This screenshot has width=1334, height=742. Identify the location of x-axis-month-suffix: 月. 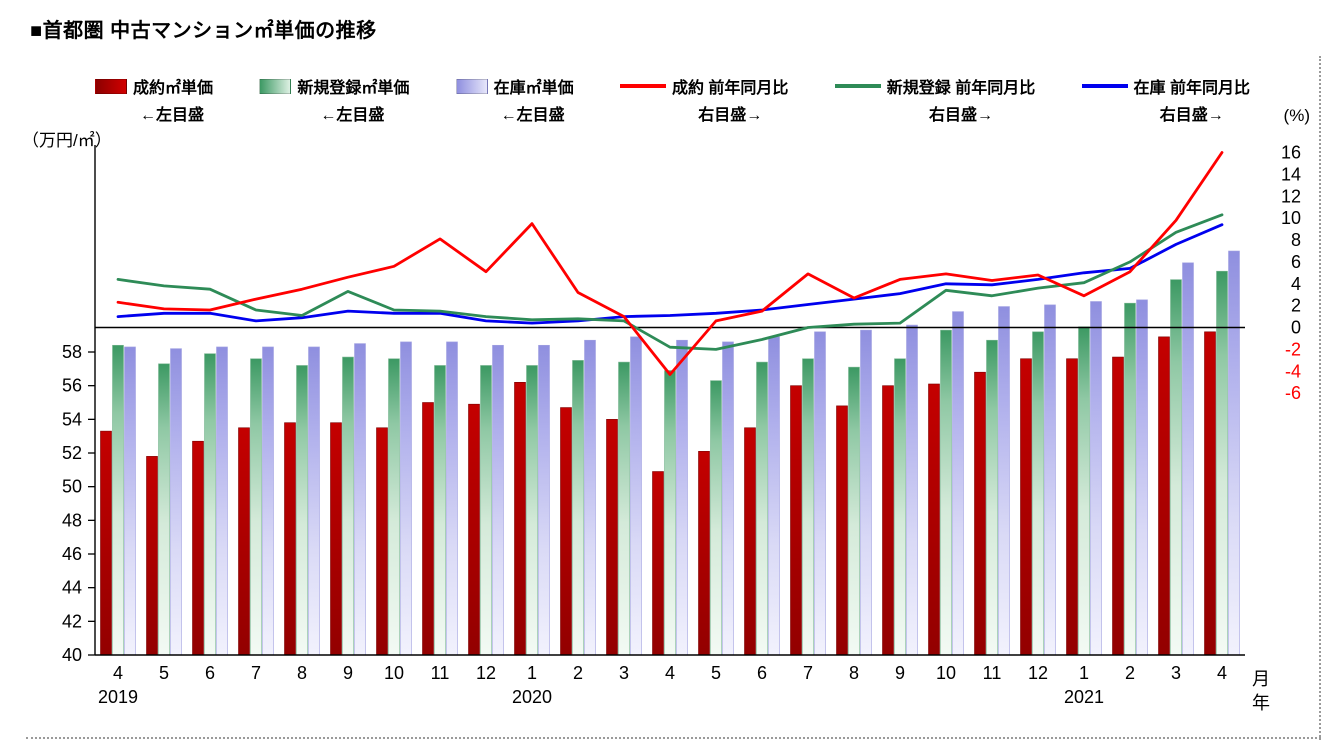
(1261, 679).